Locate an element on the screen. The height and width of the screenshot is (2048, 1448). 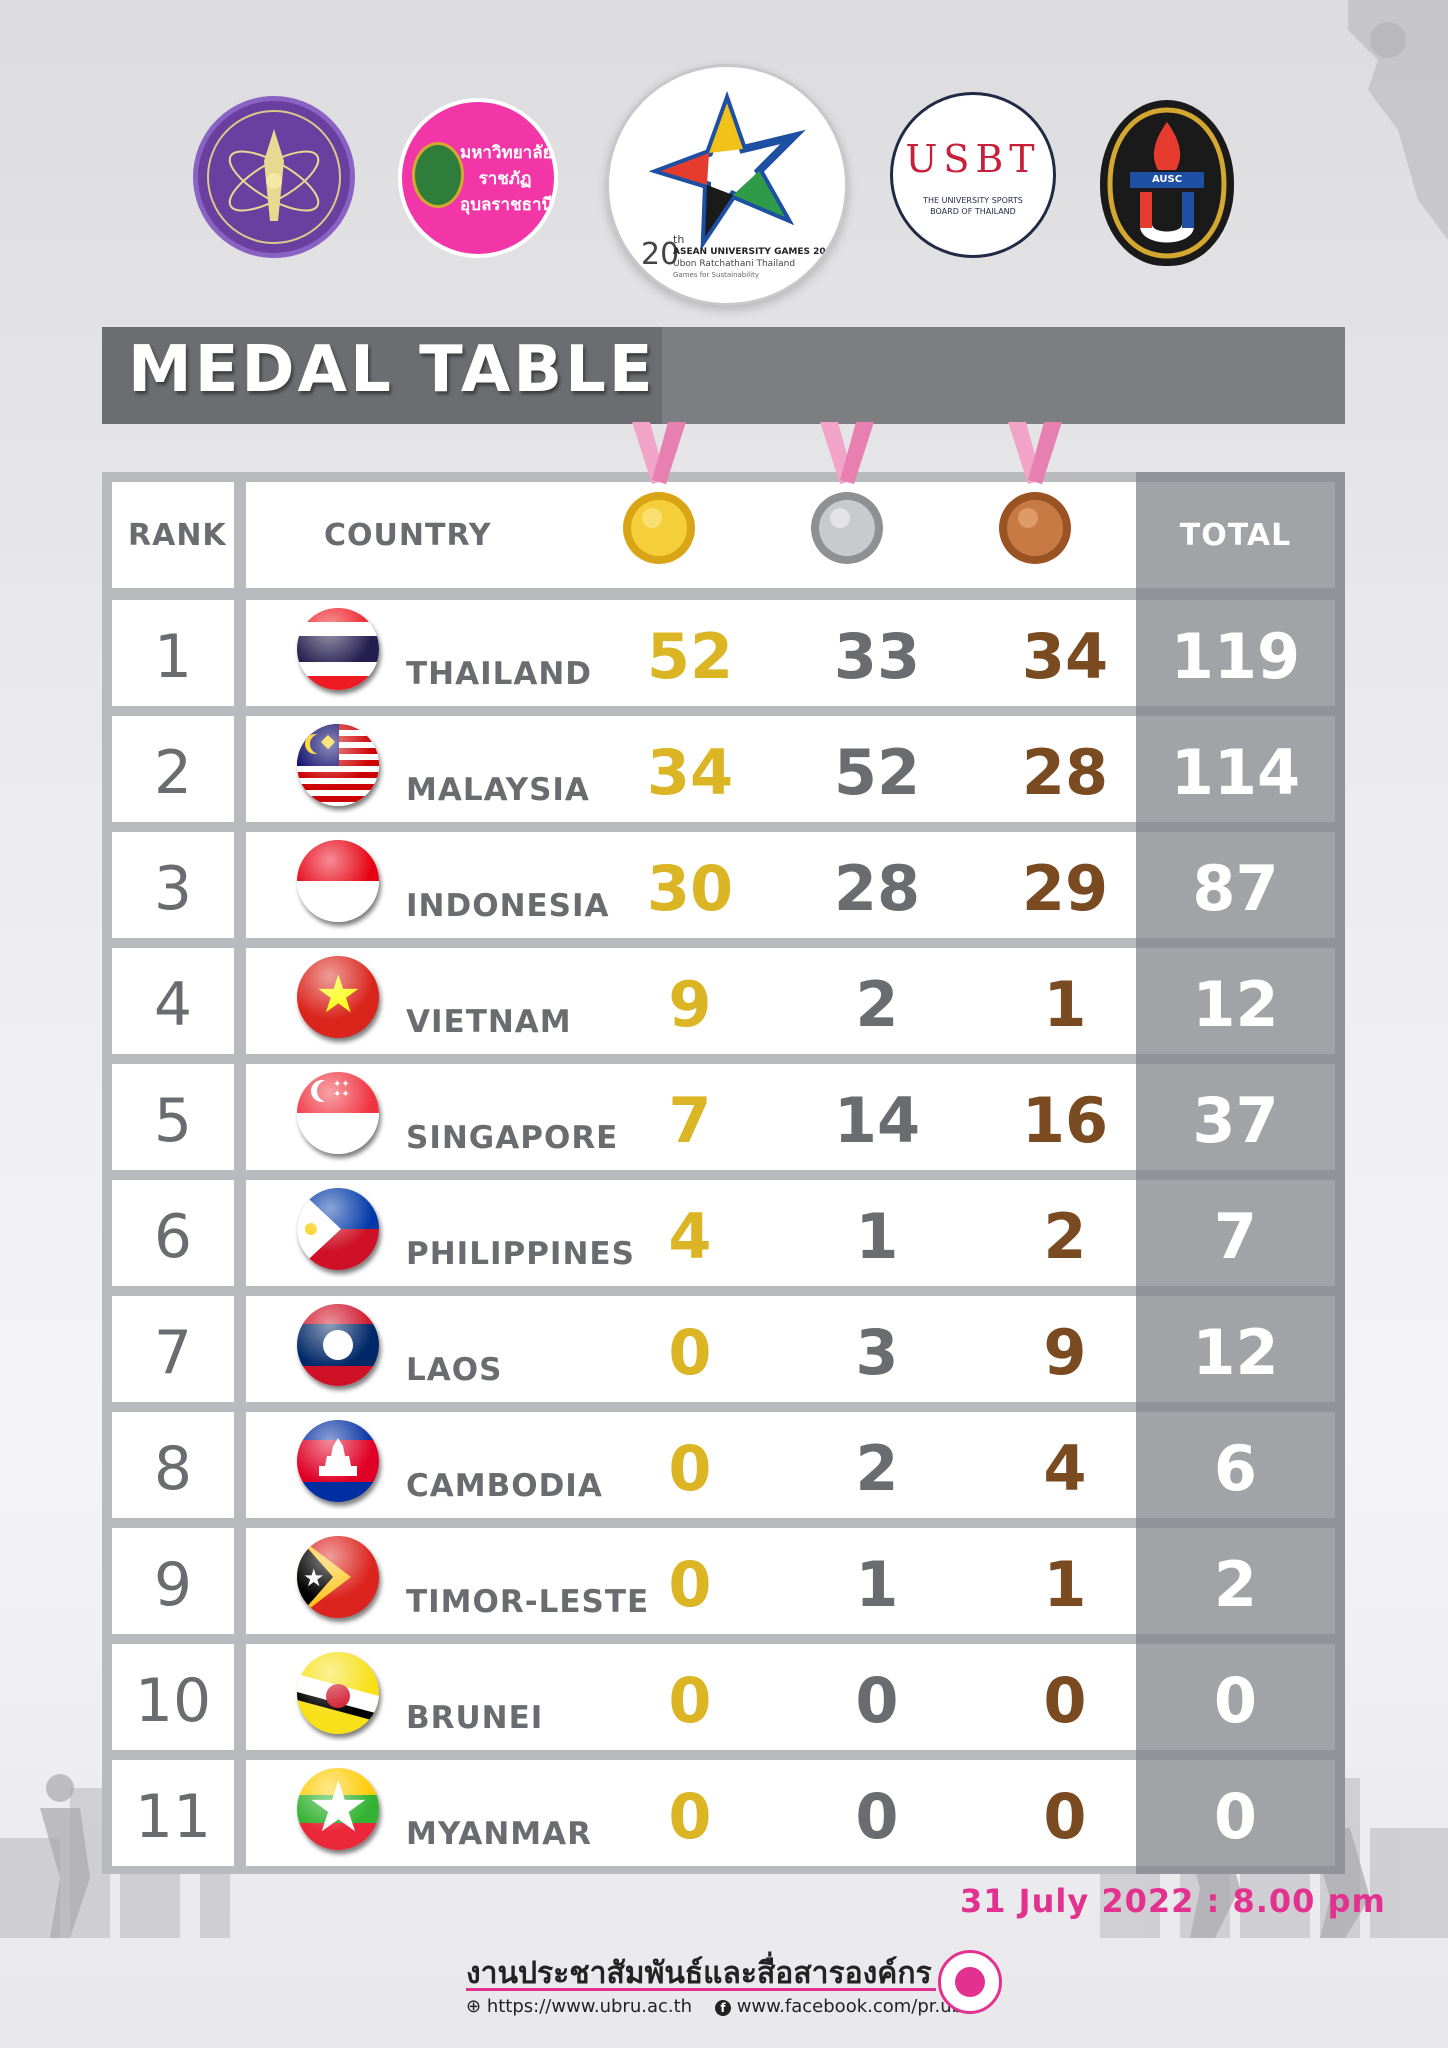
rank-cell: 7 is located at coordinates (173, 1349).